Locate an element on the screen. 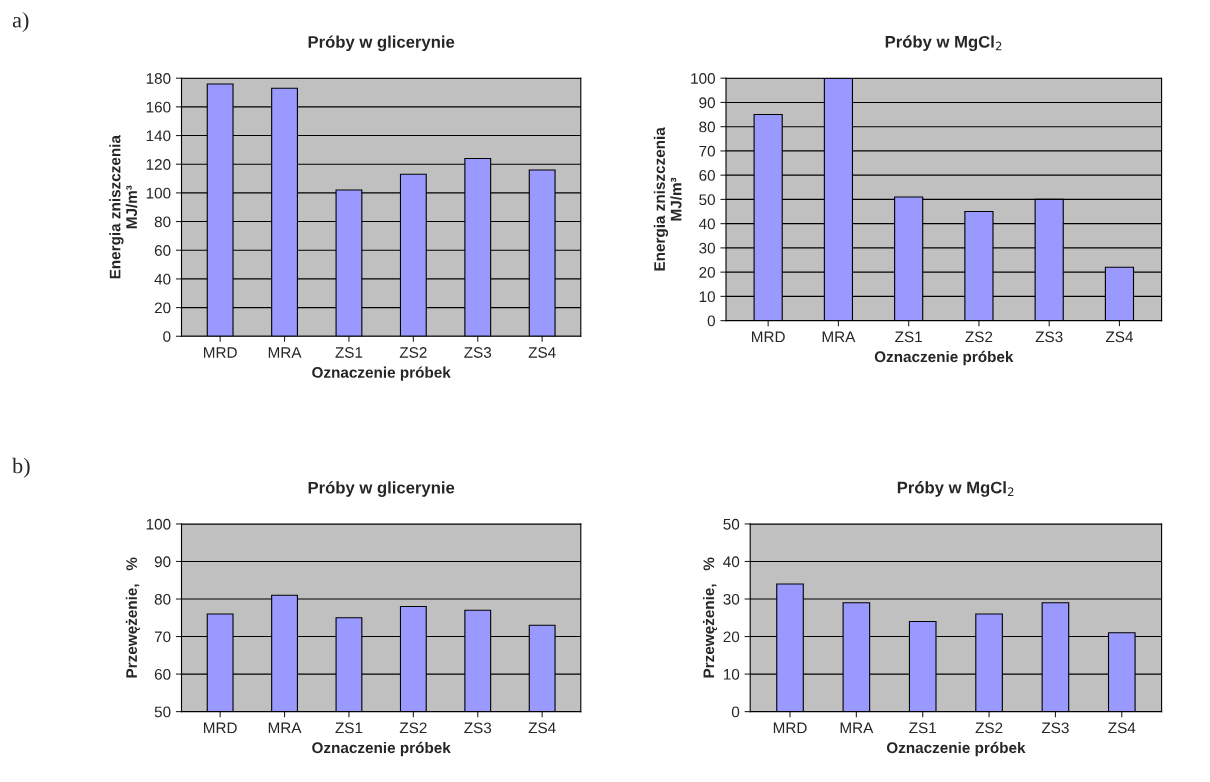 This screenshot has width=1210, height=782. text: b) is located at coordinates (21, 467).